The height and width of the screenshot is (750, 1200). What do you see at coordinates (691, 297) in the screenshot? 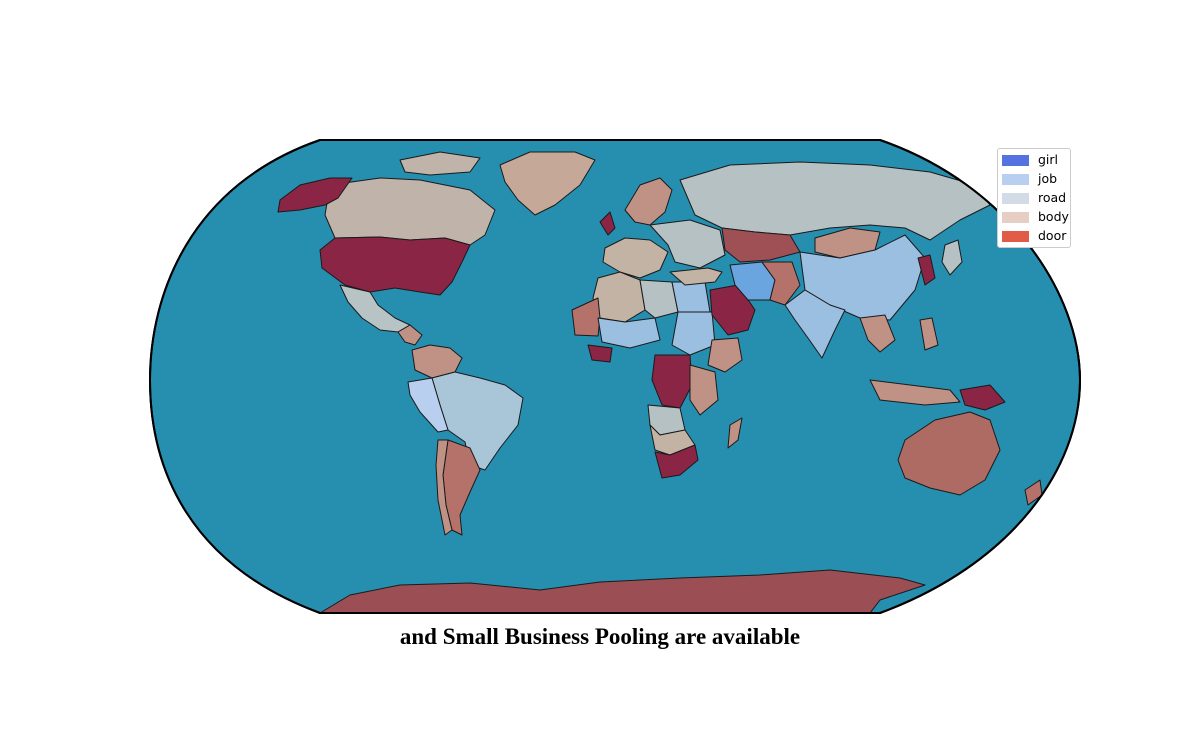
I see `region-egypt` at bounding box center [691, 297].